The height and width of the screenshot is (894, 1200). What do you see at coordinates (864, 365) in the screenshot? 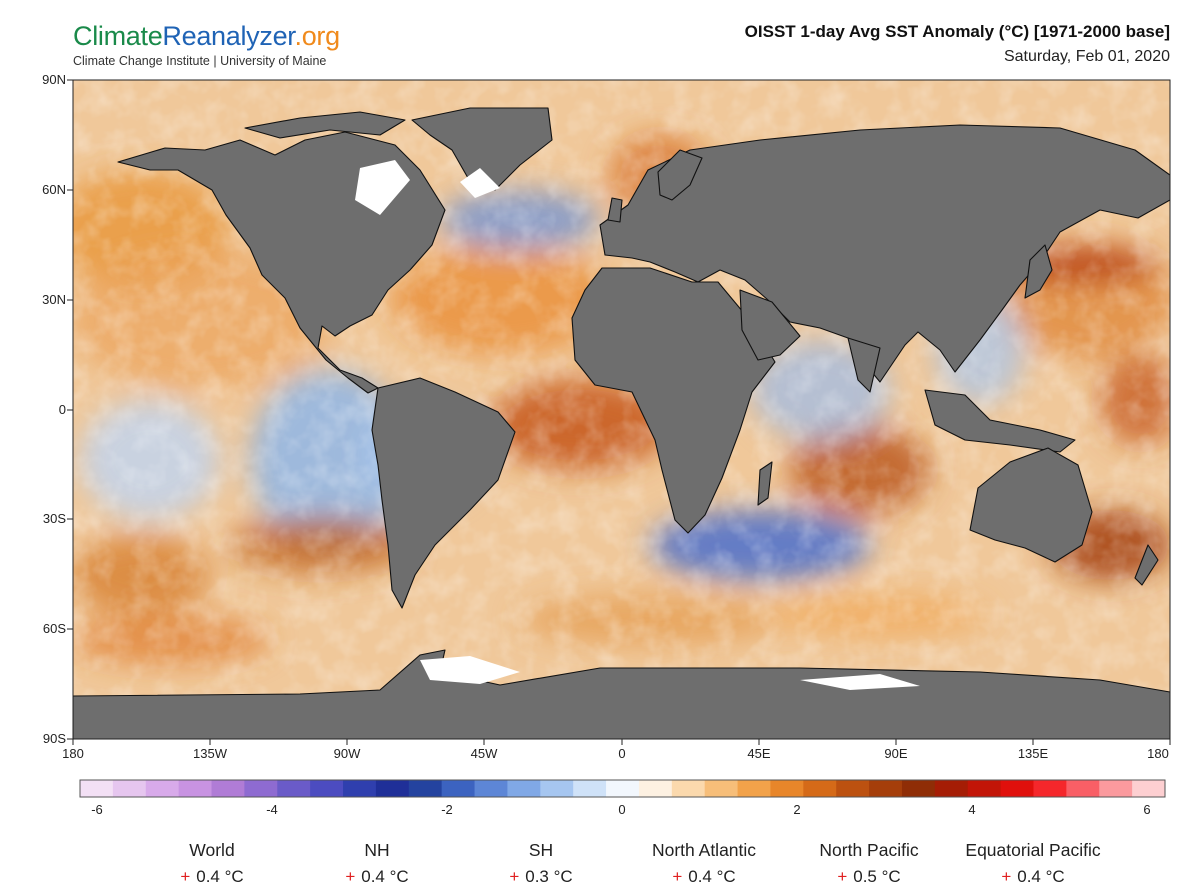
I see `india` at bounding box center [864, 365].